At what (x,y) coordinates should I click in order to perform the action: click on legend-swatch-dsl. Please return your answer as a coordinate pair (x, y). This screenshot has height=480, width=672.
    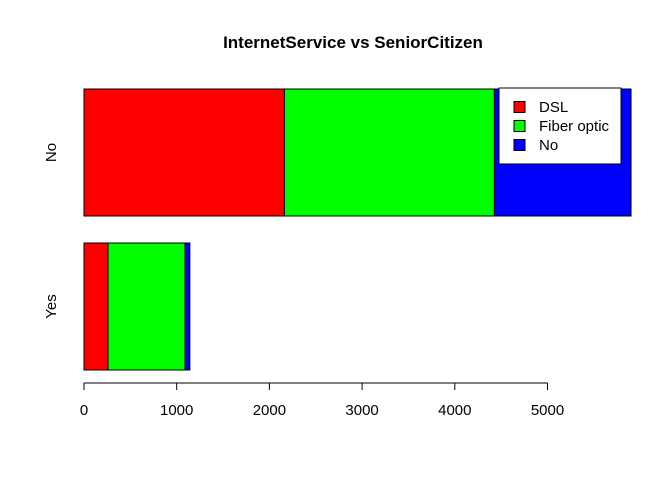
    Looking at the image, I should click on (519, 107).